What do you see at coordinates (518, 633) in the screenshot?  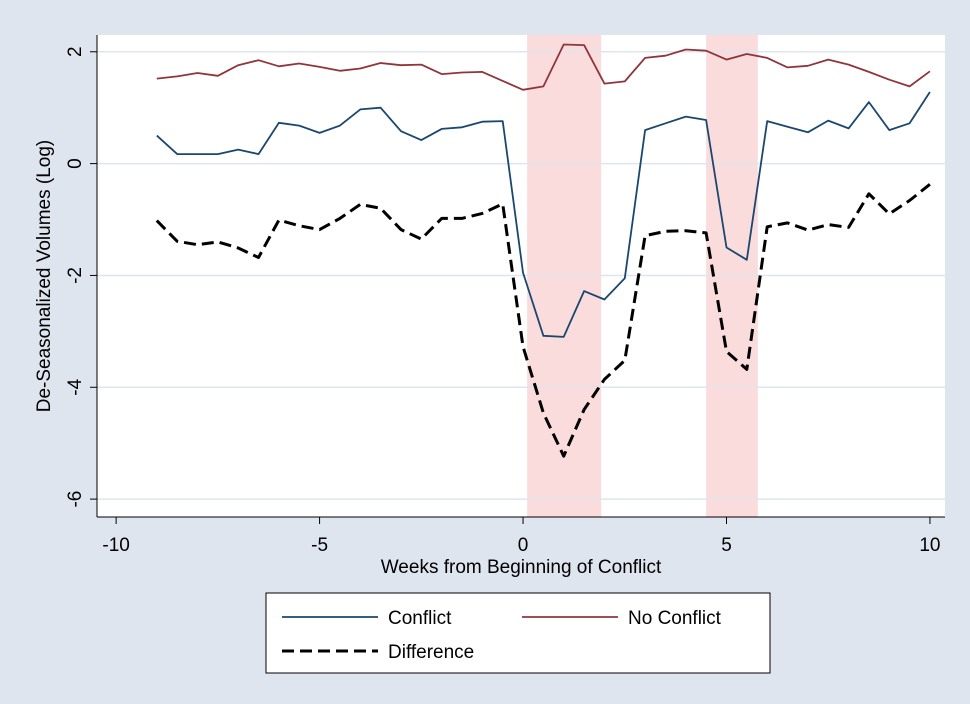 I see `legend` at bounding box center [518, 633].